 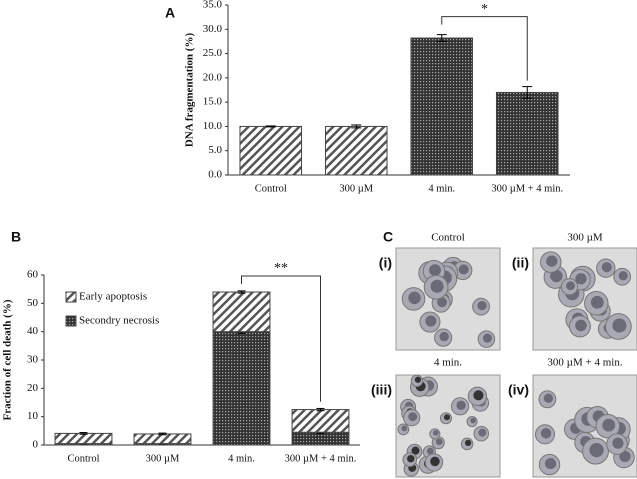 What do you see at coordinates (215, 150) in the screenshot?
I see `y-tick-label: 5.0` at bounding box center [215, 150].